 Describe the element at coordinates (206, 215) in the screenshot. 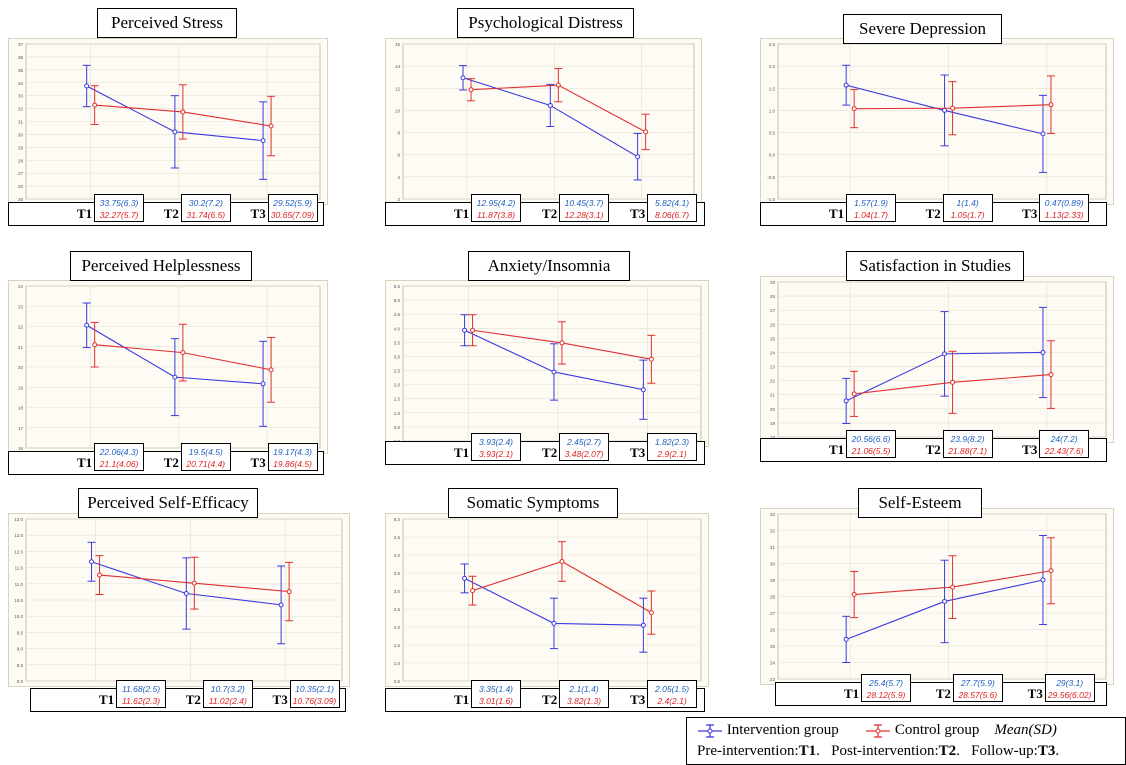

I see `control-value: 31.74(6.5)` at that location.